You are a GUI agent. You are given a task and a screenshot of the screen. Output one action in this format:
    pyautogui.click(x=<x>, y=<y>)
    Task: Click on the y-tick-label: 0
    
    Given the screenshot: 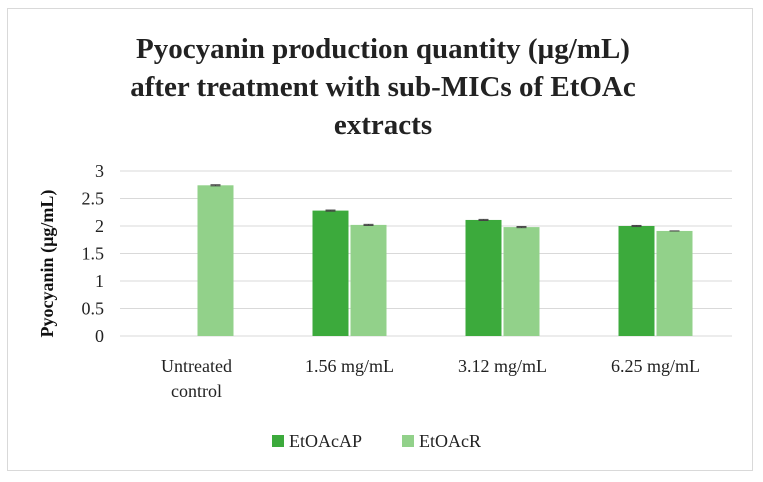 What is the action you would take?
    pyautogui.click(x=99, y=336)
    